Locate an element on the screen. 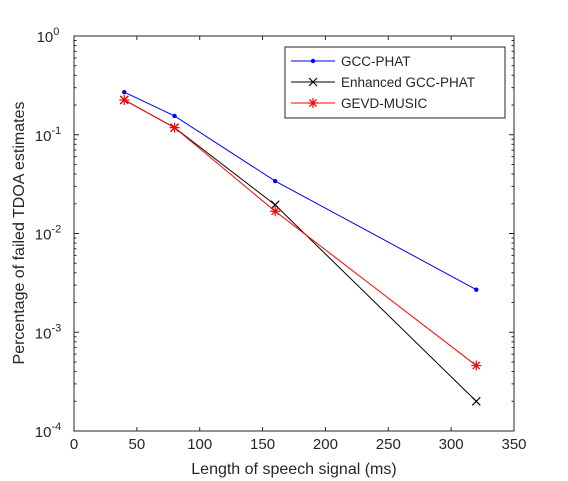 Image resolution: width=568 pixels, height=481 pixels. y-tick-label: 10⁻¹ is located at coordinates (48, 135).